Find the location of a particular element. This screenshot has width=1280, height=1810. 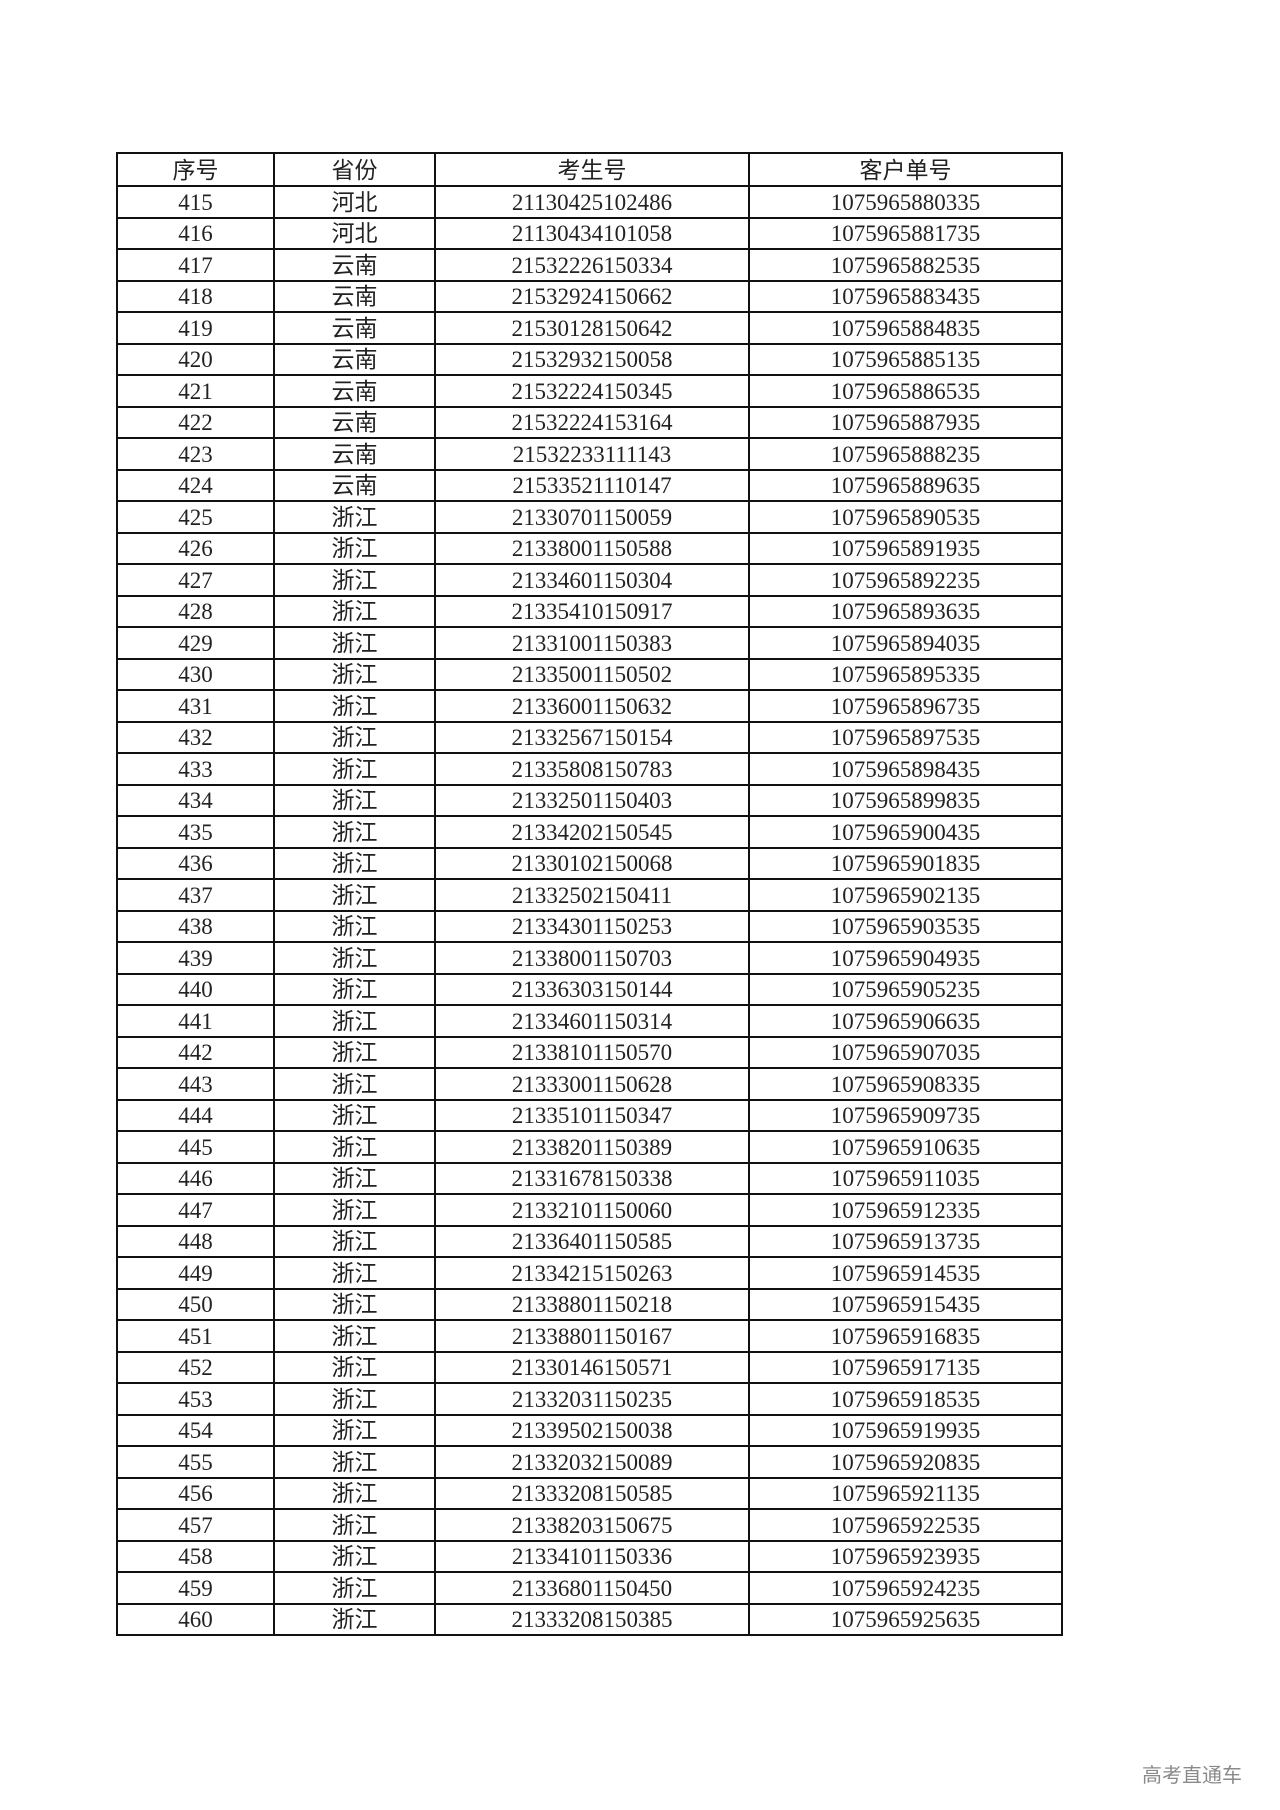

cell-order-number: 1075965924235 is located at coordinates (905, 1588).